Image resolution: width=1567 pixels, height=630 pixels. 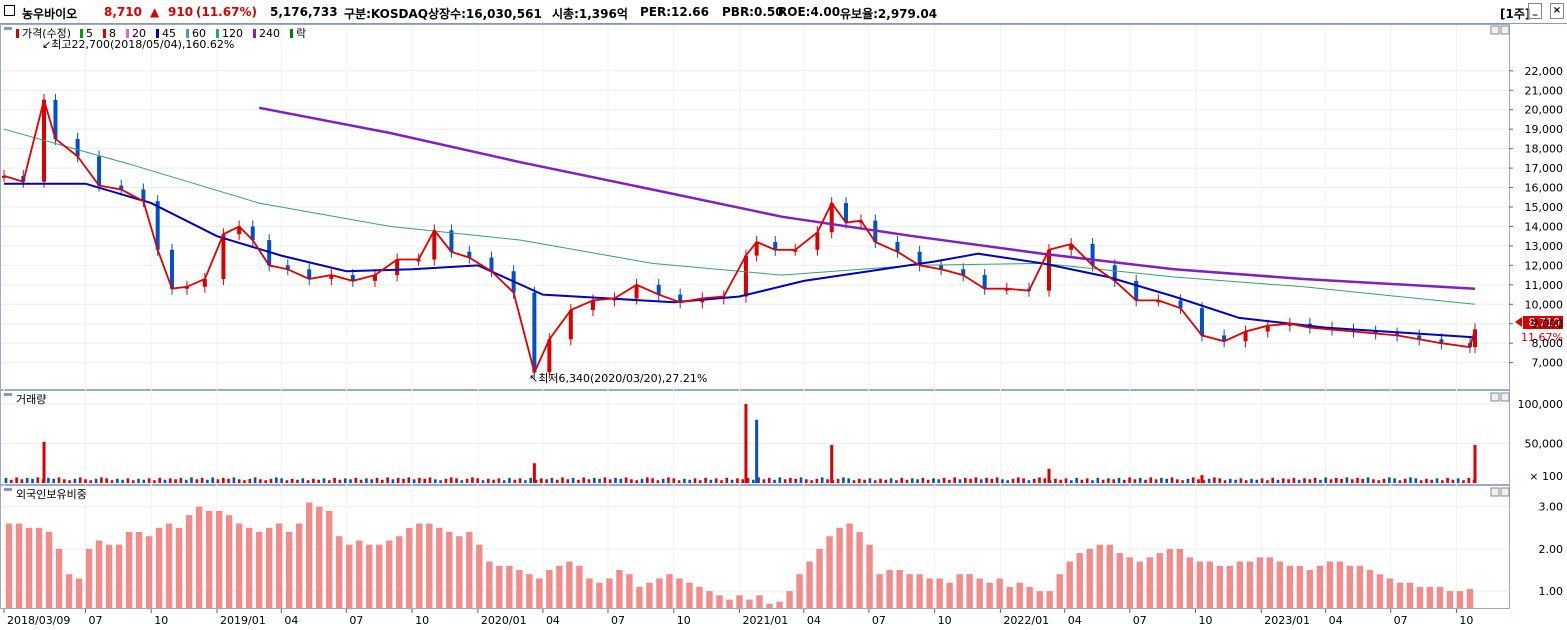 I want to click on price-panel-buttons, so click(x=1500, y=261).